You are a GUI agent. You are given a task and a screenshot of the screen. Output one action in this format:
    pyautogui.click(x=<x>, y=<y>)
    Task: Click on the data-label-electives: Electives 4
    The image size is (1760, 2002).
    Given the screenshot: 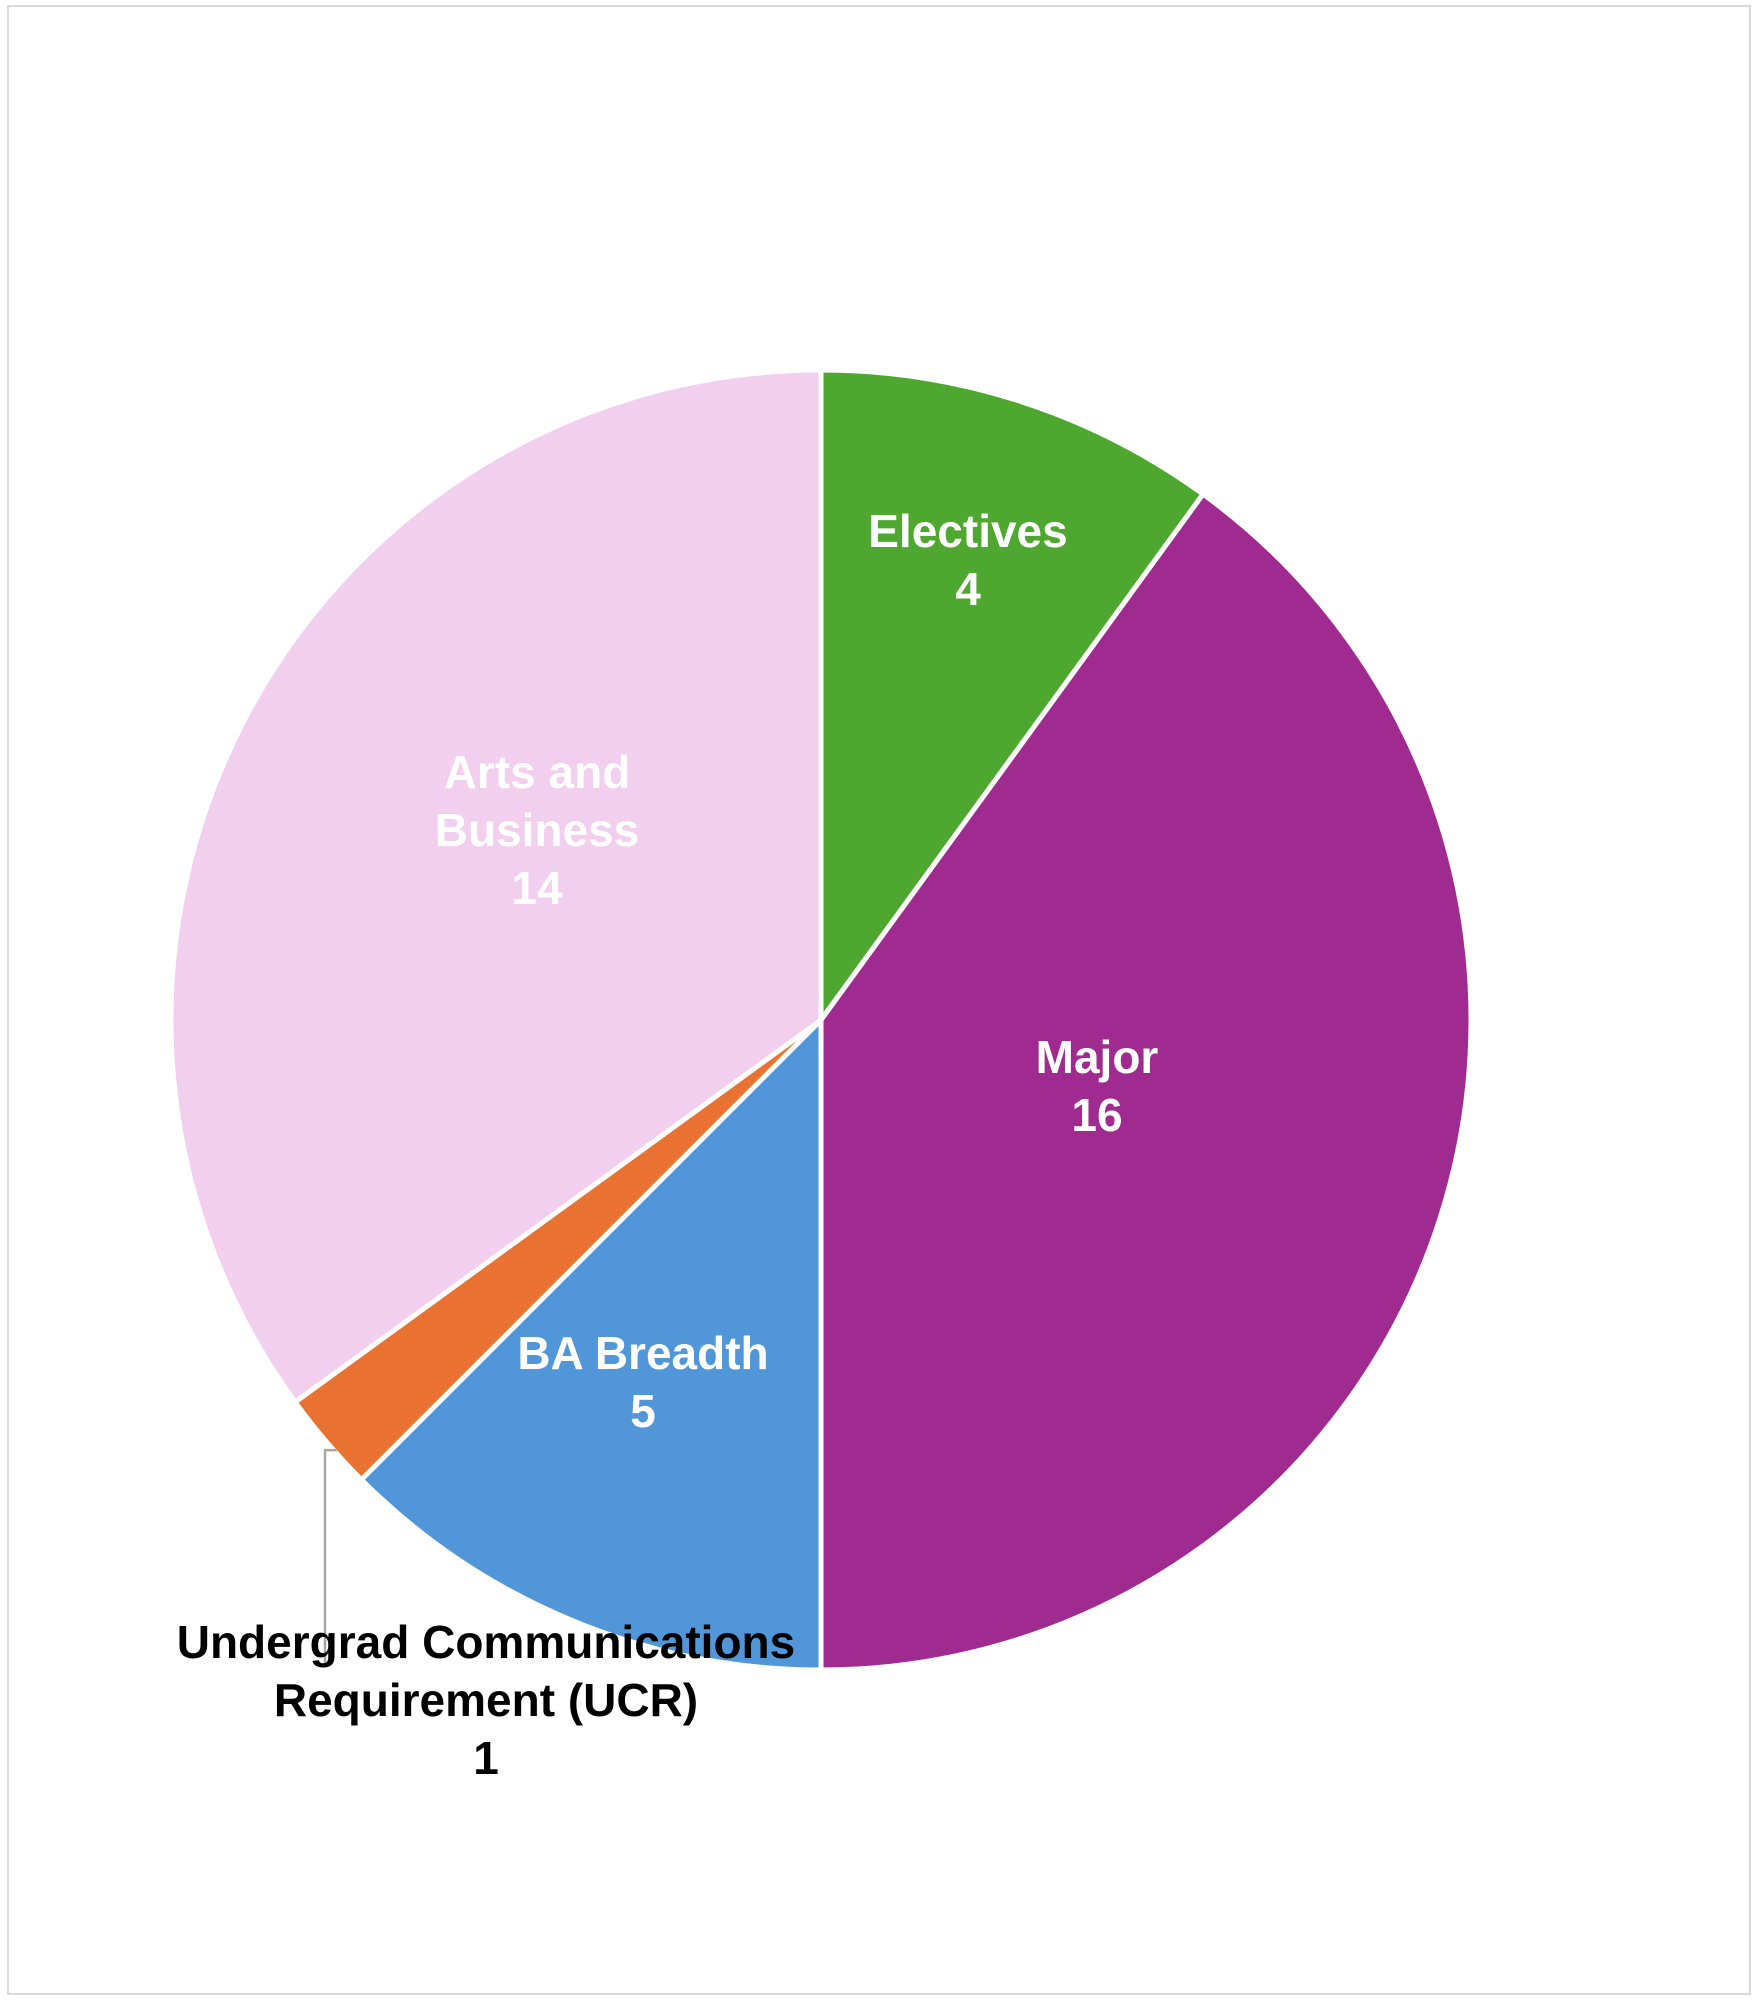 What is the action you would take?
    pyautogui.click(x=967, y=560)
    